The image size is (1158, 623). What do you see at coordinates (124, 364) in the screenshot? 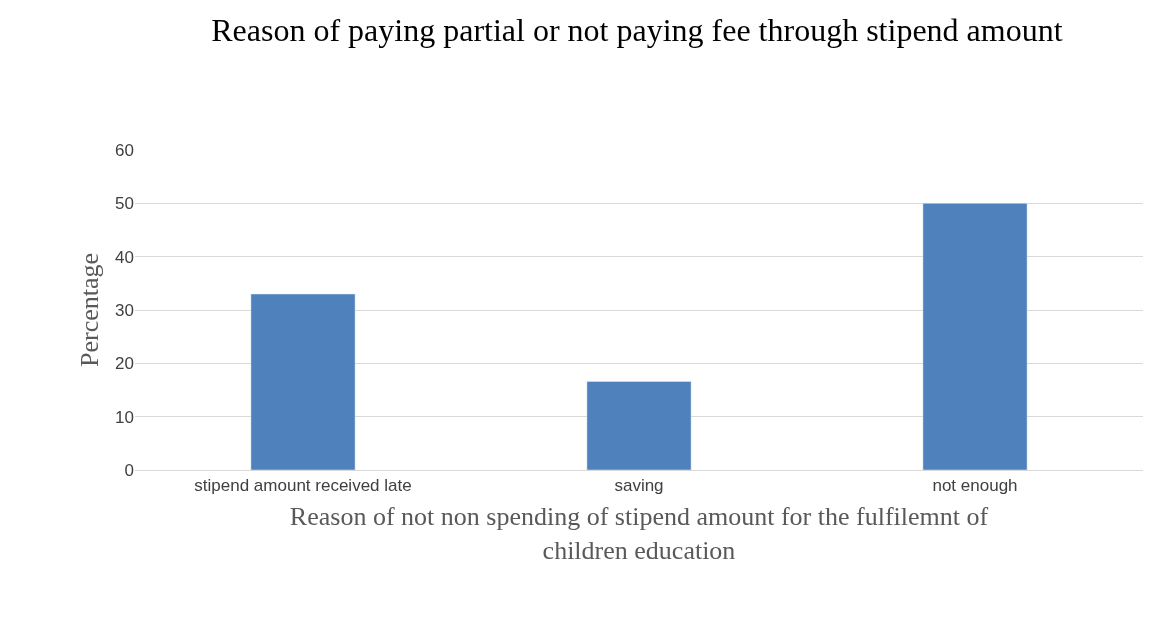
I see `y-tick-label: 20` at bounding box center [124, 364].